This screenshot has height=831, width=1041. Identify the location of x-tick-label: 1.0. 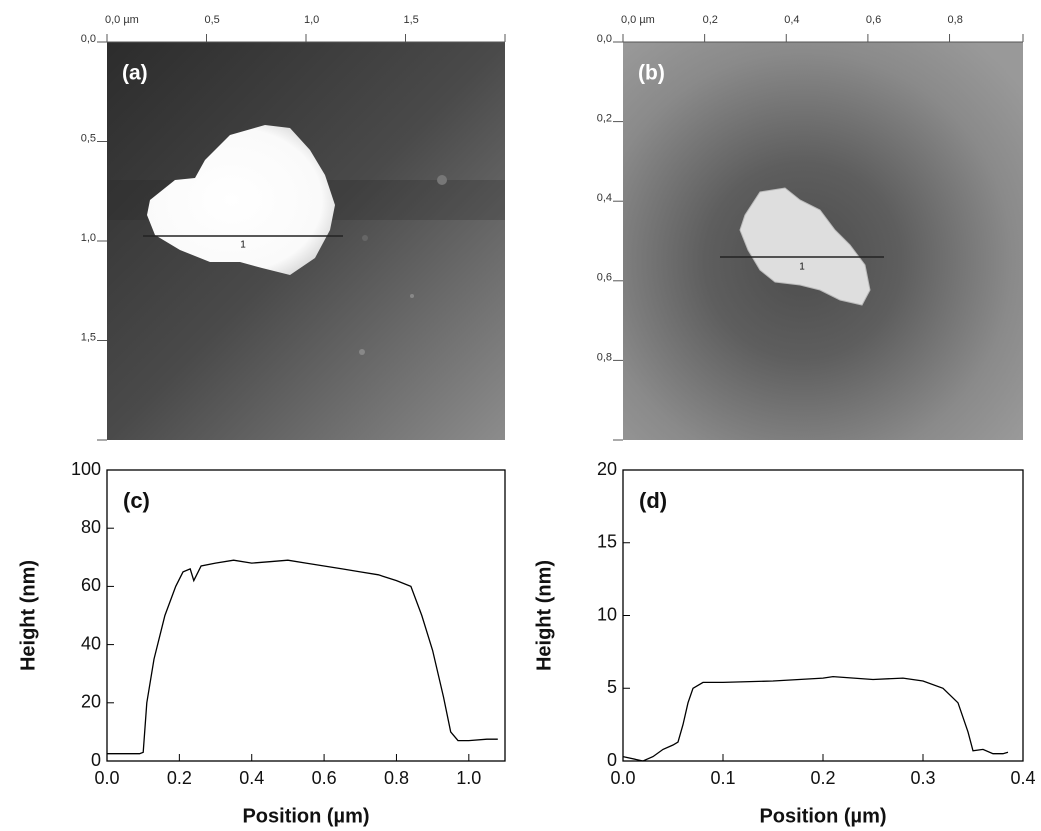
(468, 778).